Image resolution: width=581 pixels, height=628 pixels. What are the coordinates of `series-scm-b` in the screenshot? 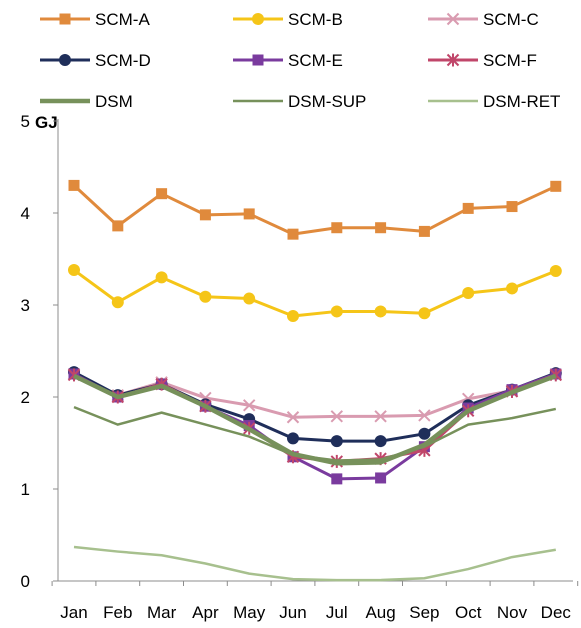 It's located at (315, 293).